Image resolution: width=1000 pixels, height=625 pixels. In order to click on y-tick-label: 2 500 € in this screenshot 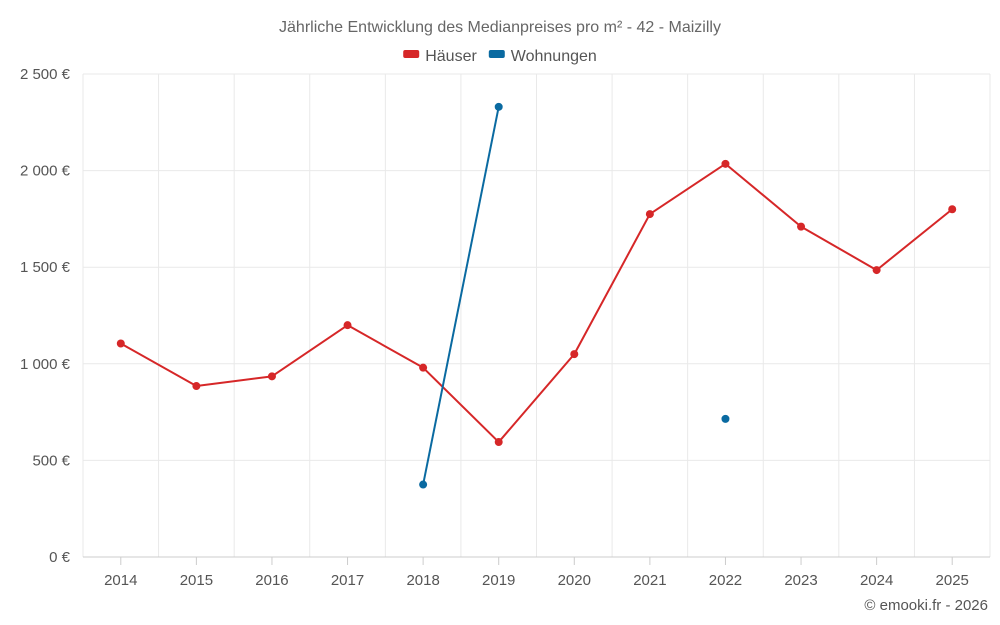, I will do `click(45, 74)`.